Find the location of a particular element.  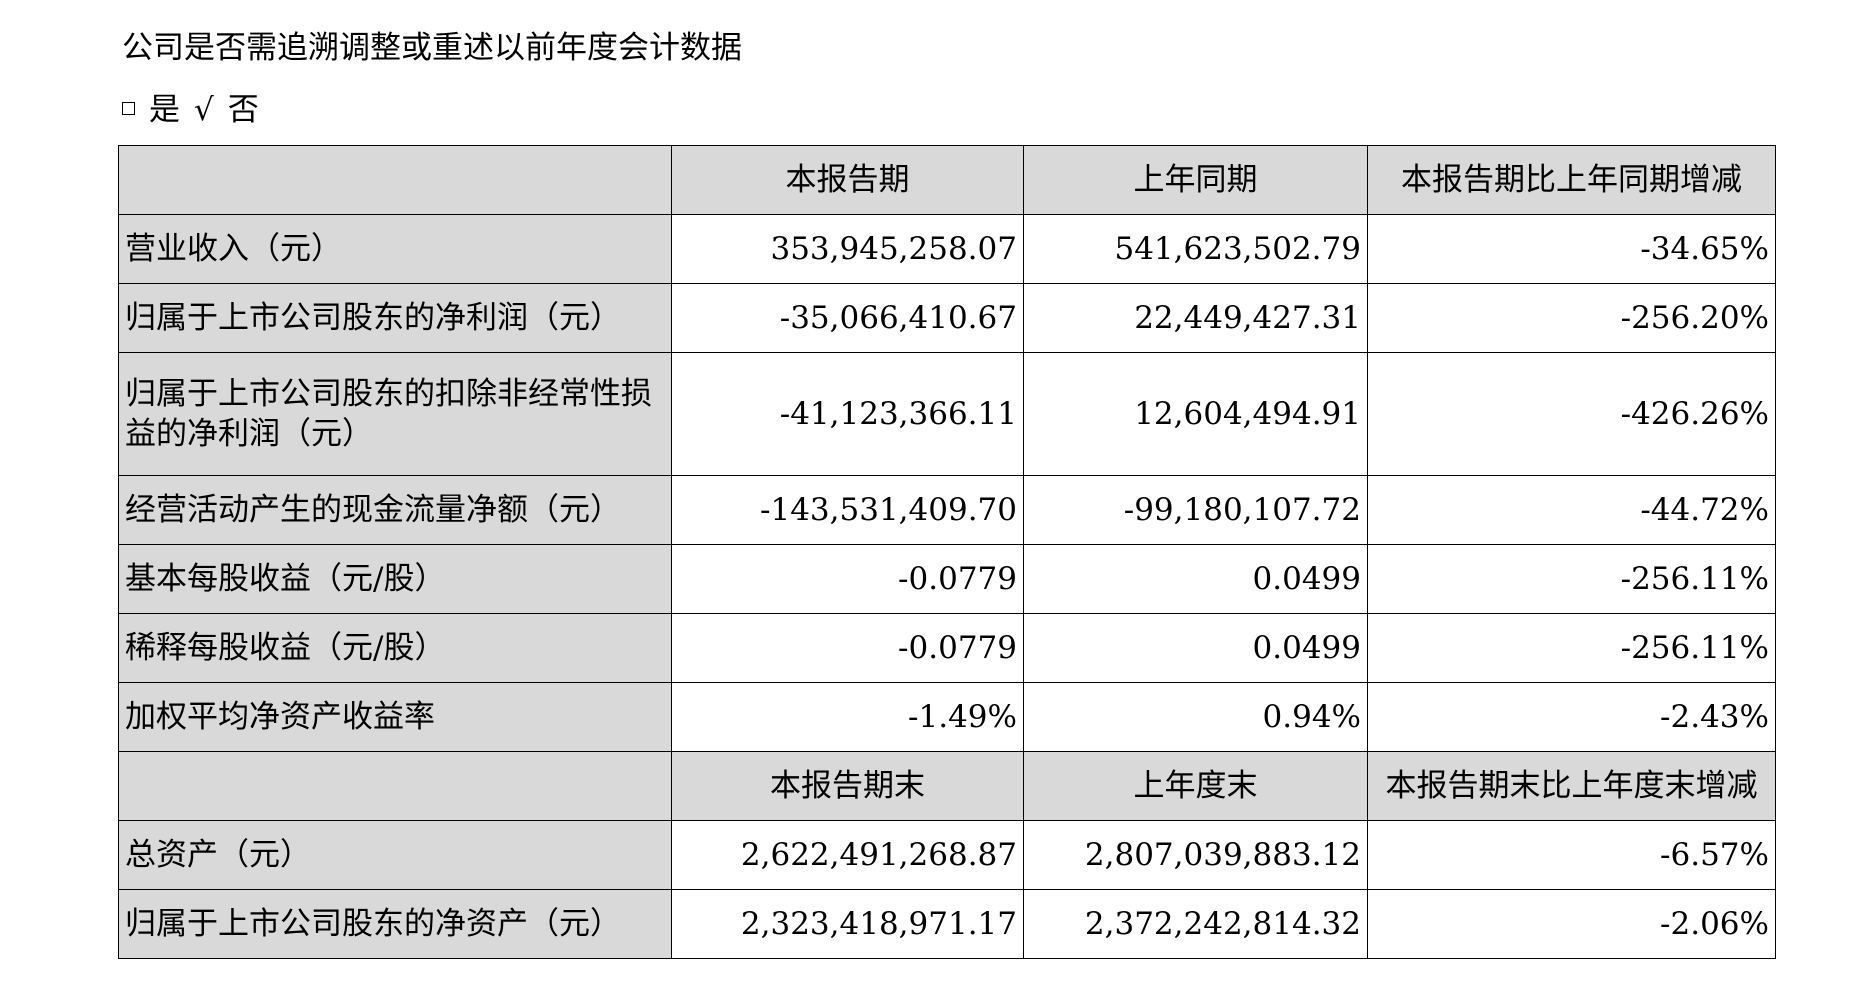

row-label: 归属于上市公司股东的净资产（元） is located at coordinates (395, 924).